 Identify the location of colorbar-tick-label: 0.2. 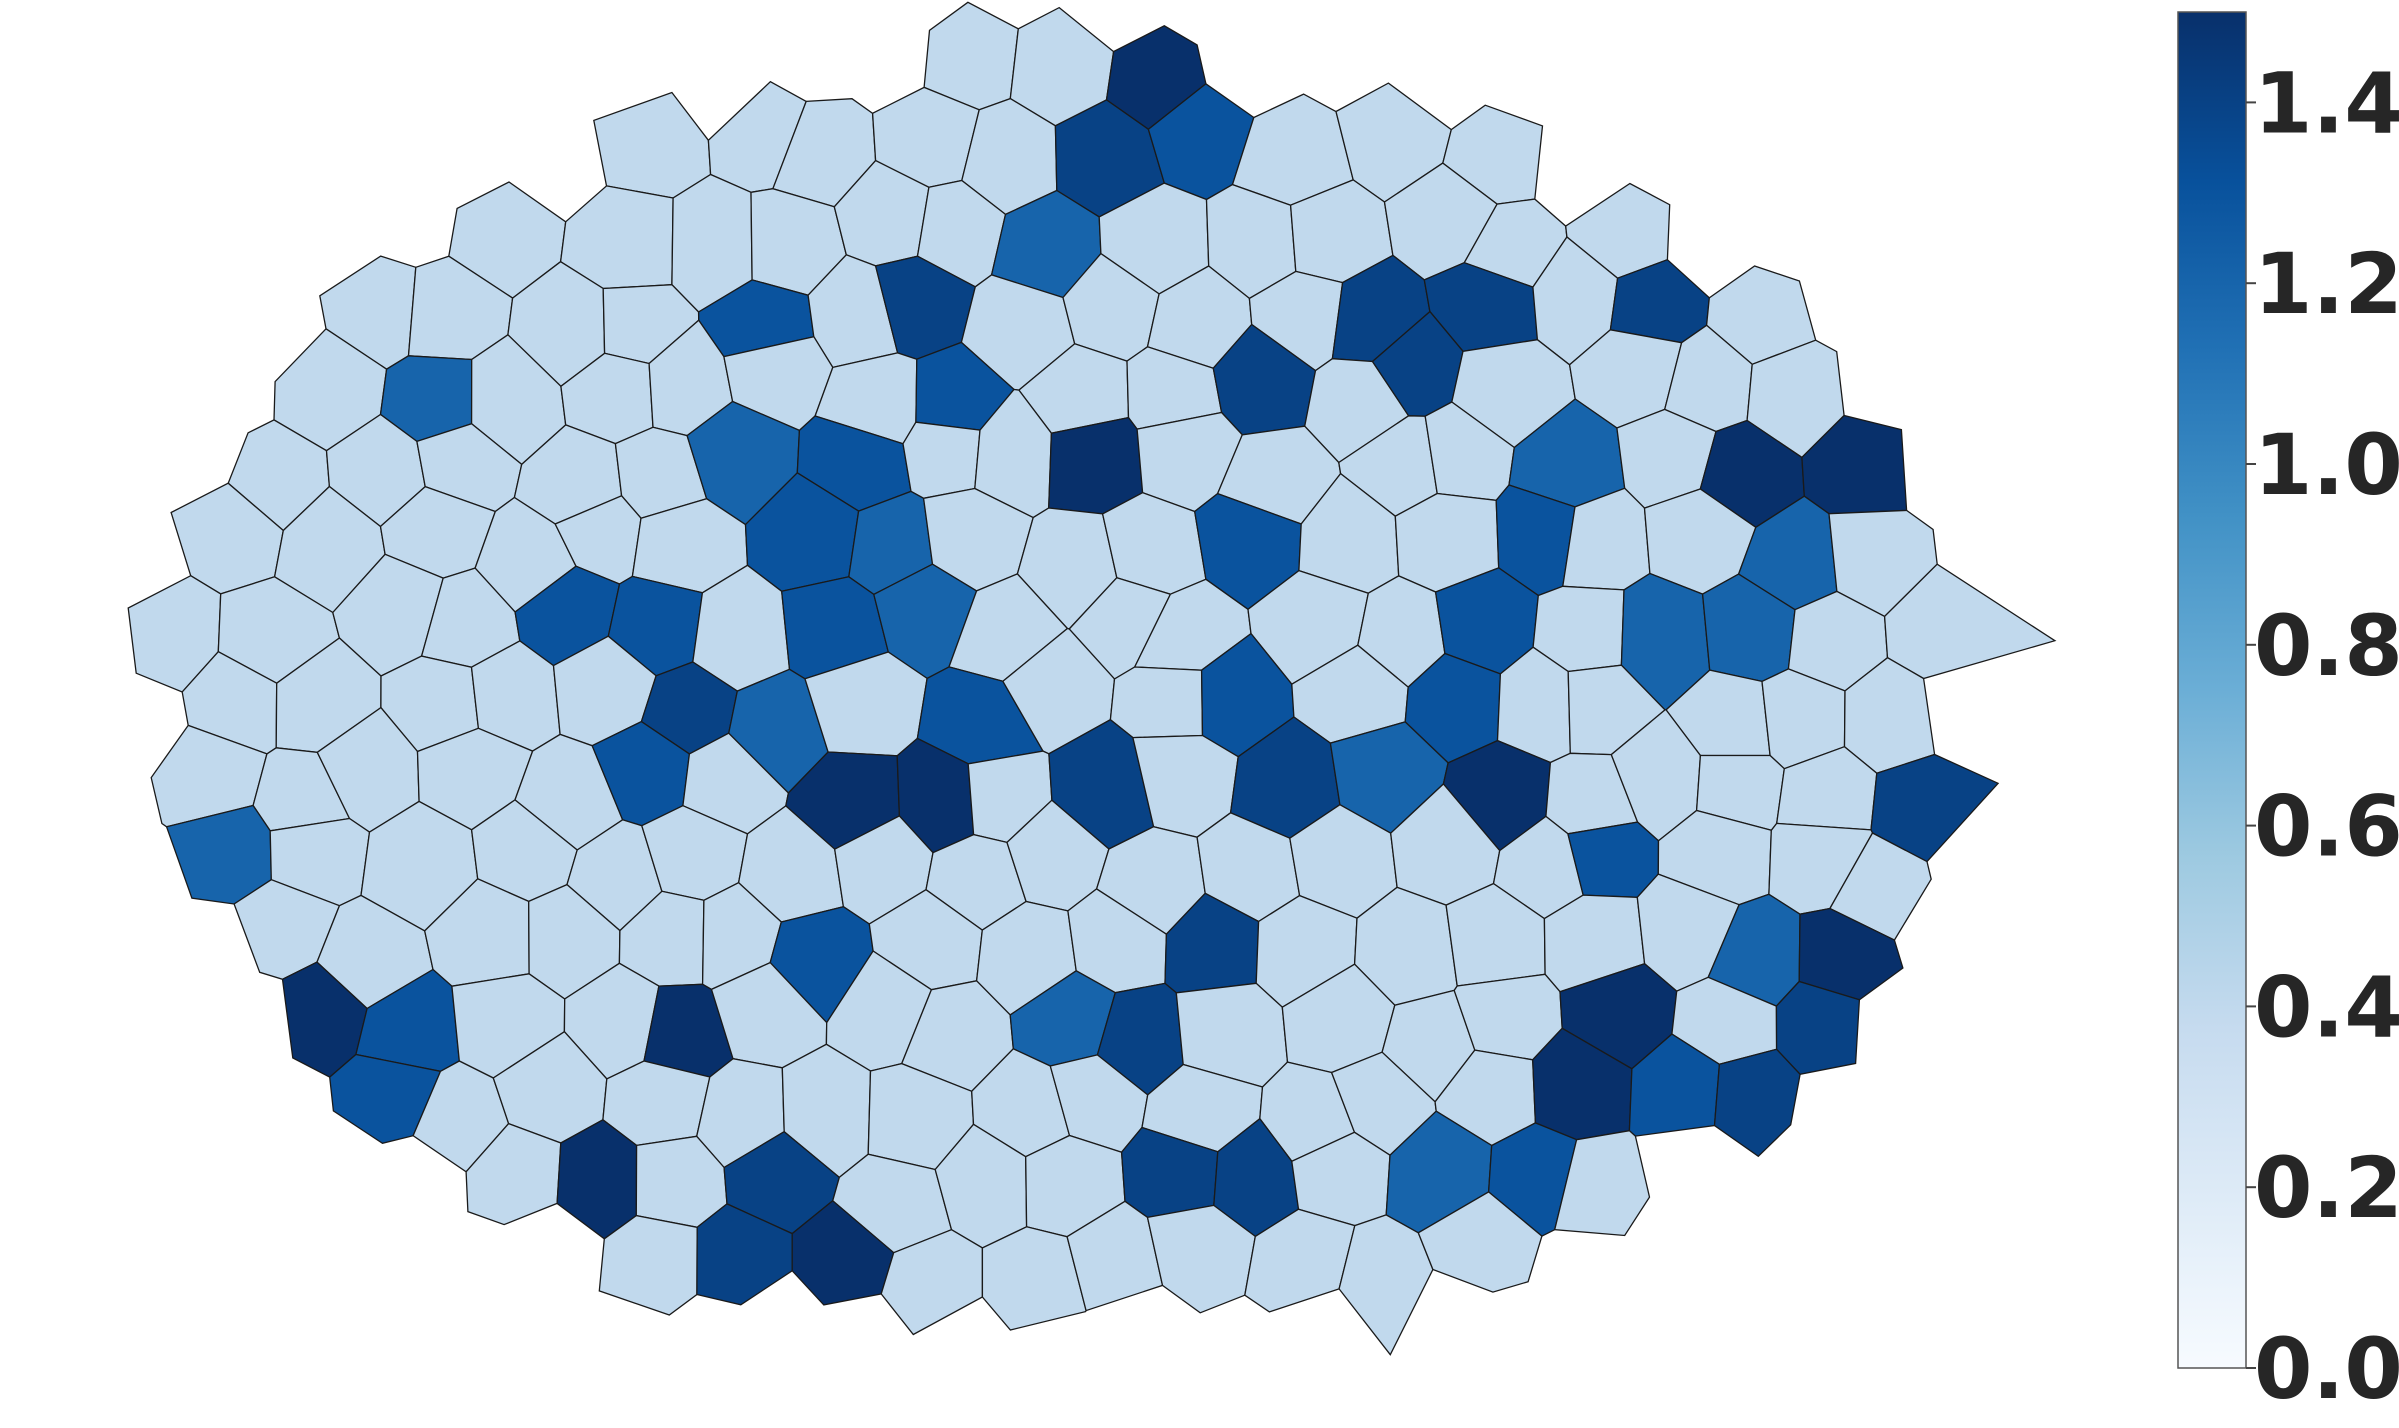
(2326, 1188).